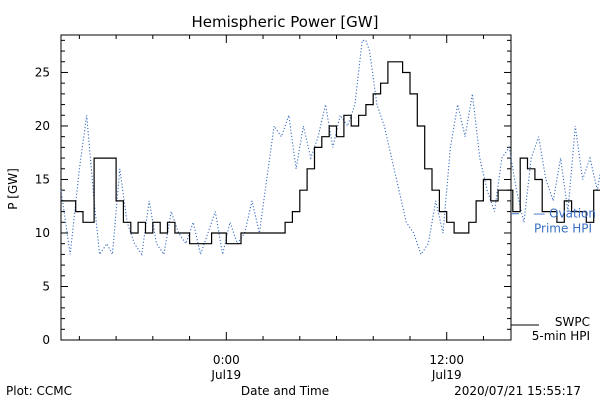  What do you see at coordinates (446, 360) in the screenshot?
I see `x-tick-time-label: 12:00` at bounding box center [446, 360].